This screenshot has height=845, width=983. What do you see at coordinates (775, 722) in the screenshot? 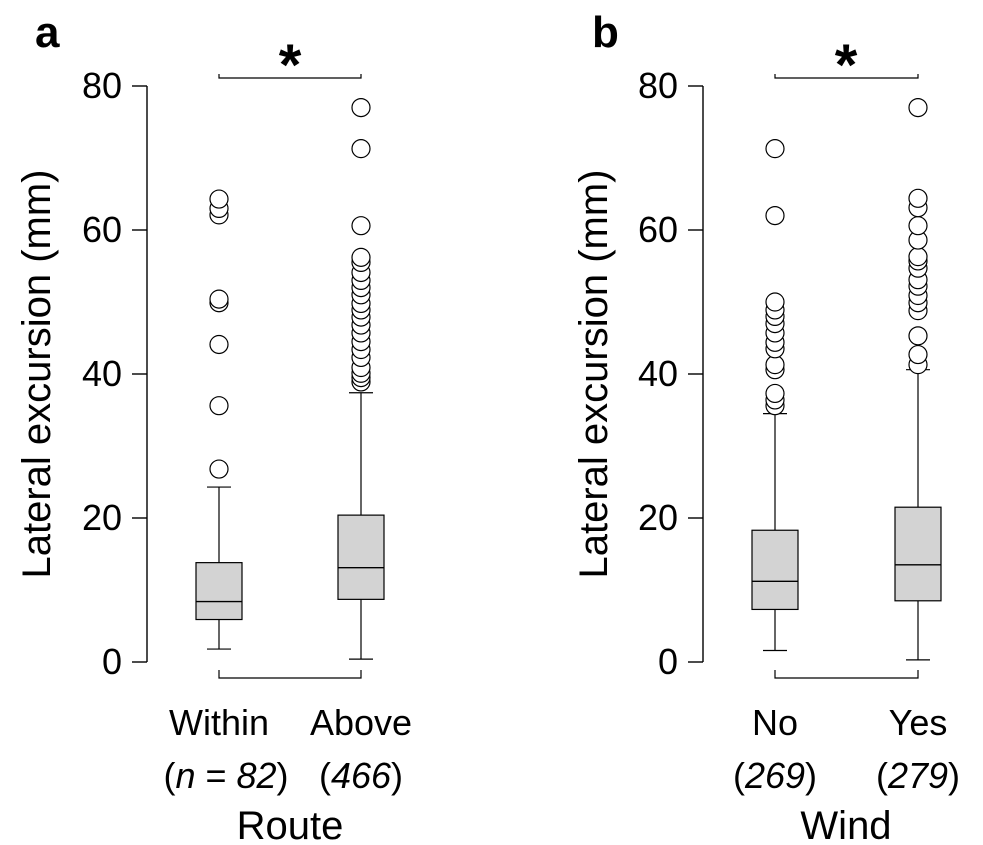
I see `category-label: No` at bounding box center [775, 722].